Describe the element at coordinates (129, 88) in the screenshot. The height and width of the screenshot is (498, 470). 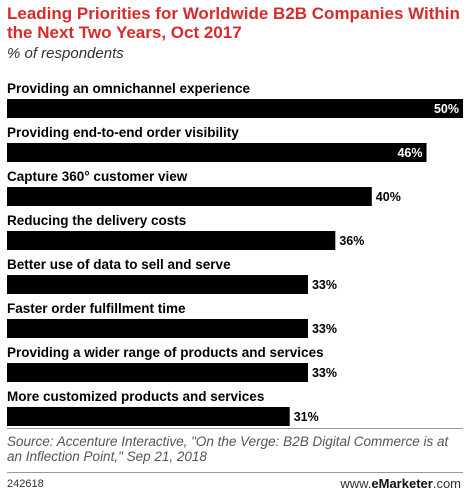
I see `category-label: Providing an omnichannel experience` at that location.